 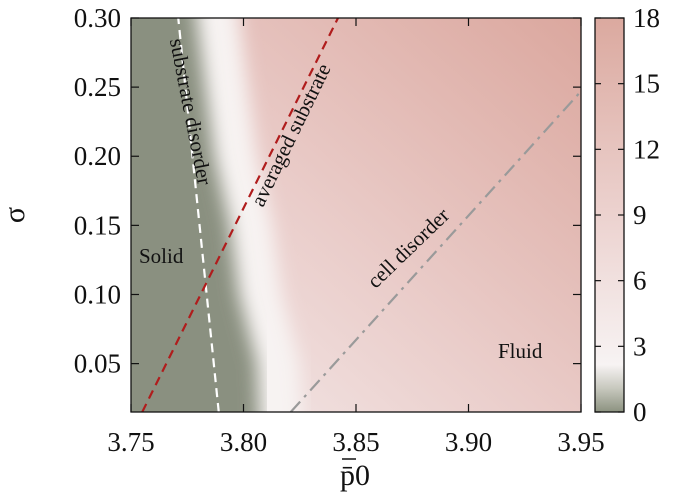 I want to click on colorbar-tick-label: 9, so click(x=640, y=215).